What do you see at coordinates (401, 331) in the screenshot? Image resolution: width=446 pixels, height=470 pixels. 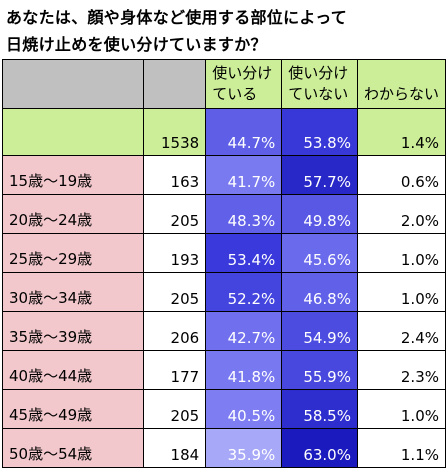 I see `unknown-cell: 2.4%` at bounding box center [401, 331].